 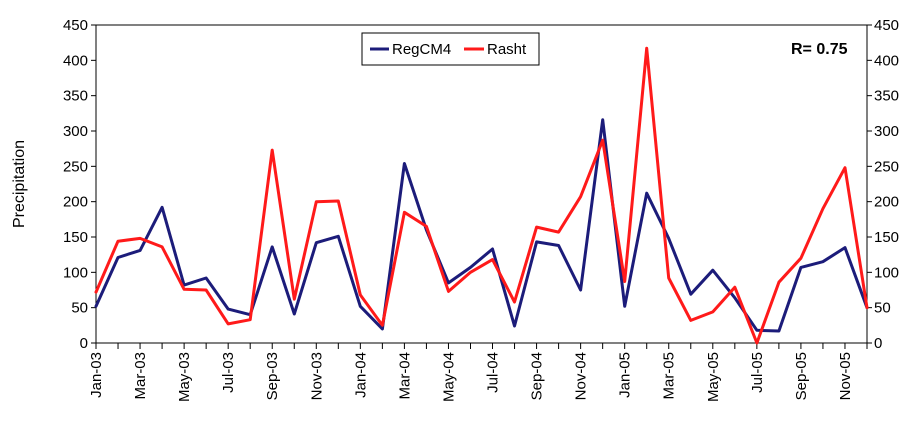 I want to click on x-tick-label: Sep-04, so click(x=537, y=376).